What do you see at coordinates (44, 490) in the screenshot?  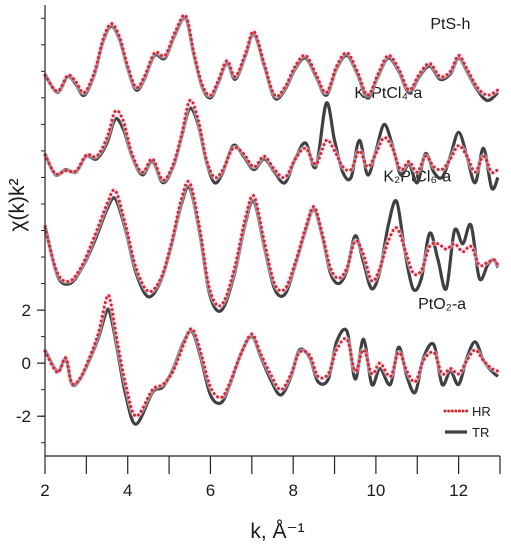 I see `x-tick-label: 2` at bounding box center [44, 490].